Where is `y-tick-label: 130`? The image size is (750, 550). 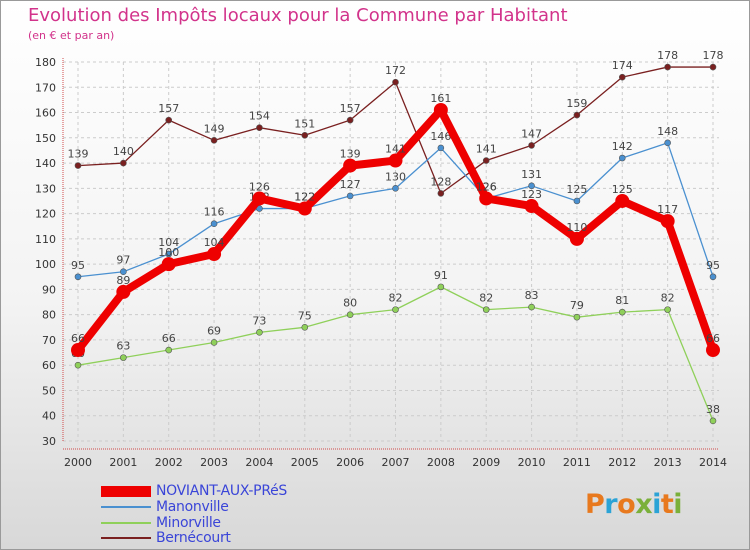
y-tick-label: 130 is located at coordinates (45, 188).